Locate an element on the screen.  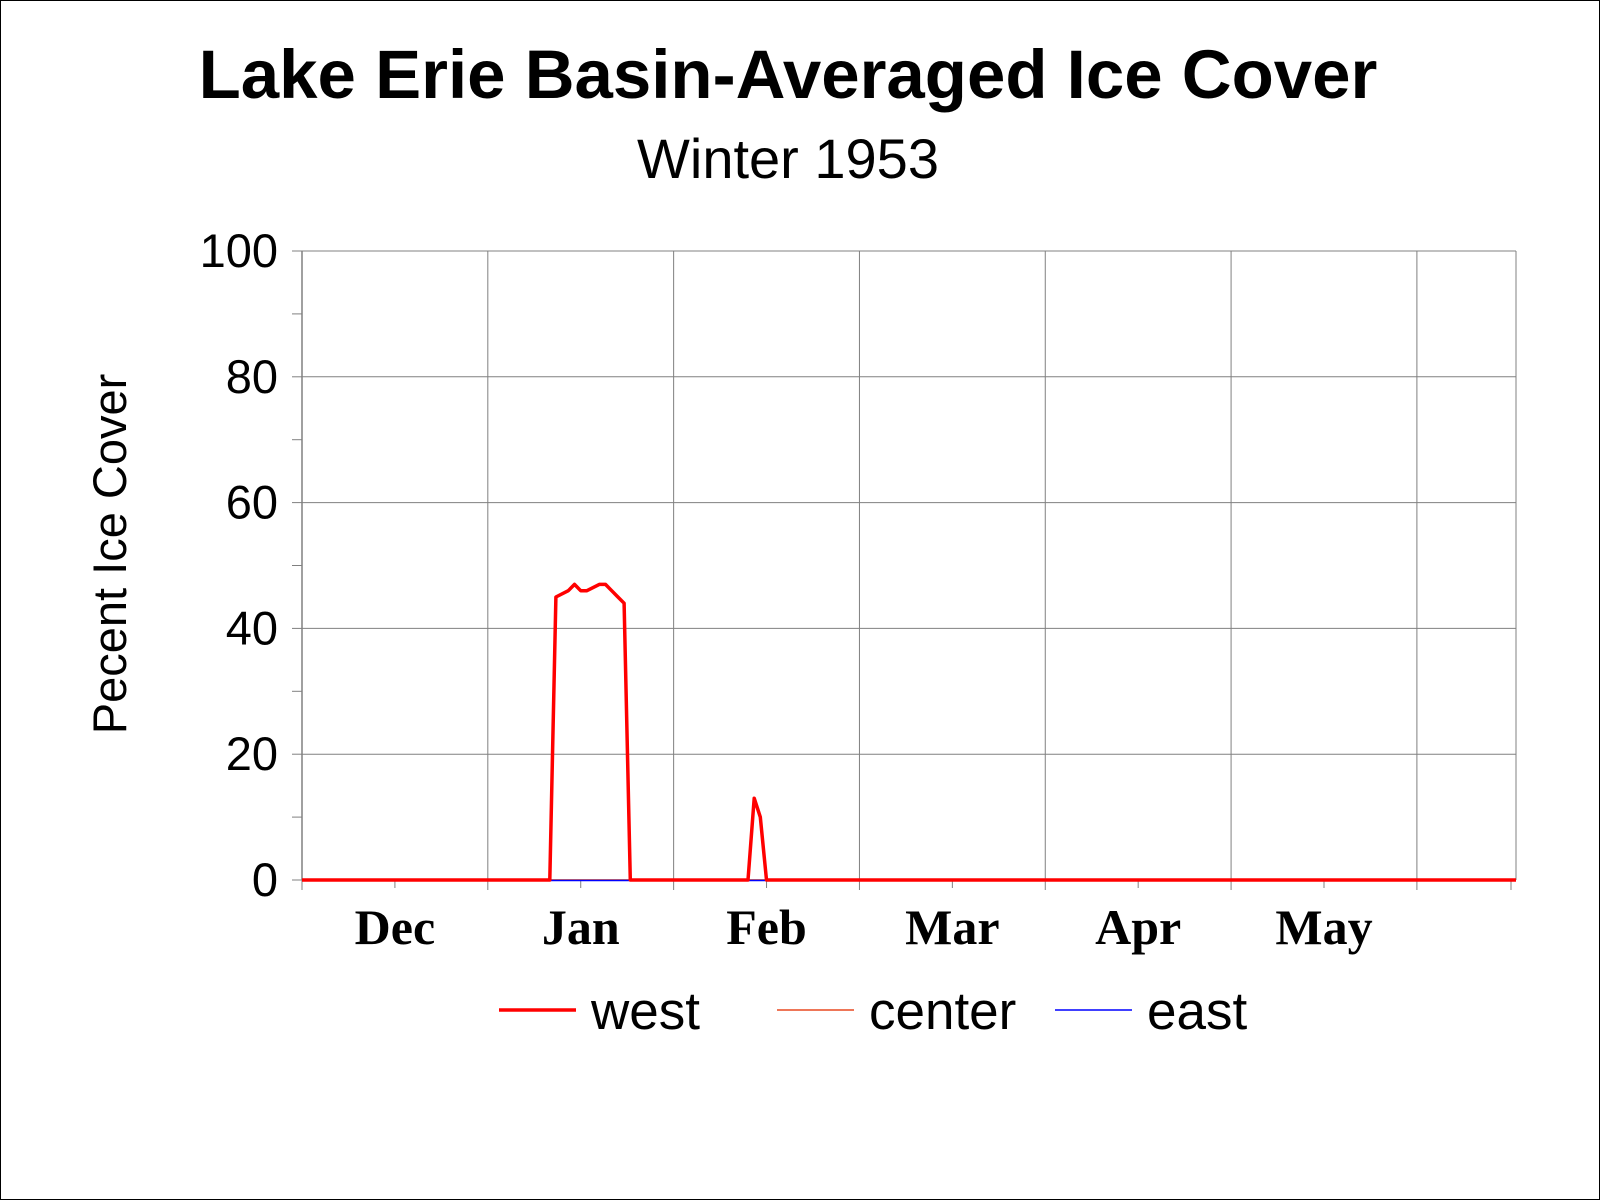
legend-label-east: east is located at coordinates (1197, 1011).